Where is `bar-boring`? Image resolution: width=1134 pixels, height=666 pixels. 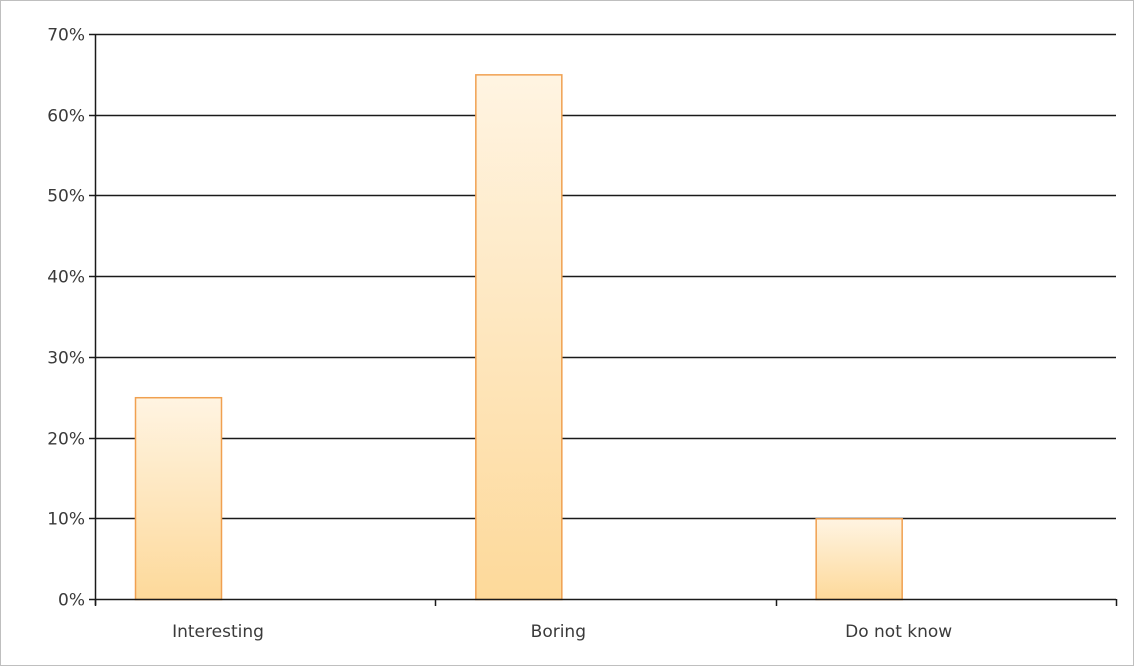
bar-boring is located at coordinates (519, 337).